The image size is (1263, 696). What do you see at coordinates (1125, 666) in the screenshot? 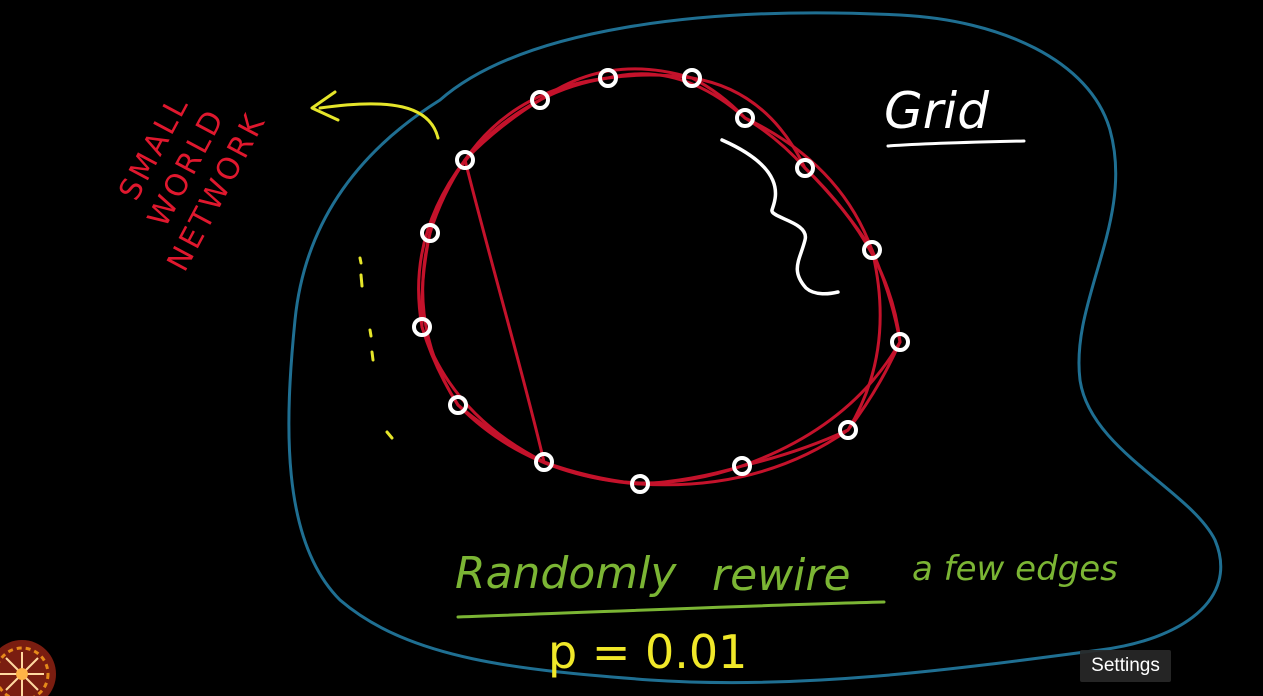
I see `settings-tooltip: Settings` at bounding box center [1125, 666].